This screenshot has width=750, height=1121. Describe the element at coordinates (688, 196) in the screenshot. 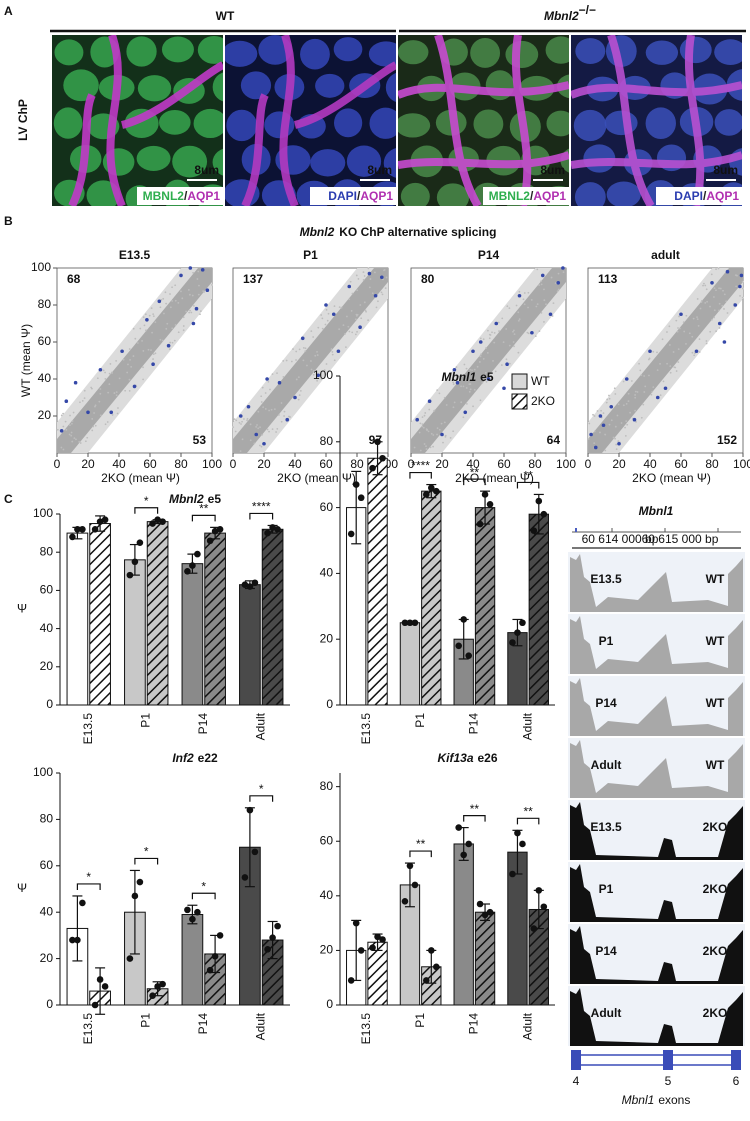

I see `caption-part: DAPI` at that location.